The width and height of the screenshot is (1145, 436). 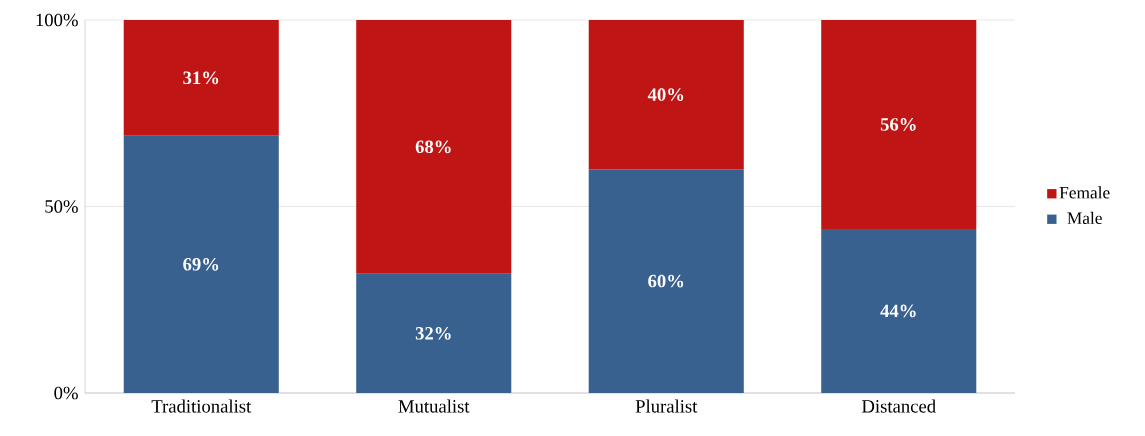 I want to click on x-tick-label: Mutualist, so click(x=434, y=406).